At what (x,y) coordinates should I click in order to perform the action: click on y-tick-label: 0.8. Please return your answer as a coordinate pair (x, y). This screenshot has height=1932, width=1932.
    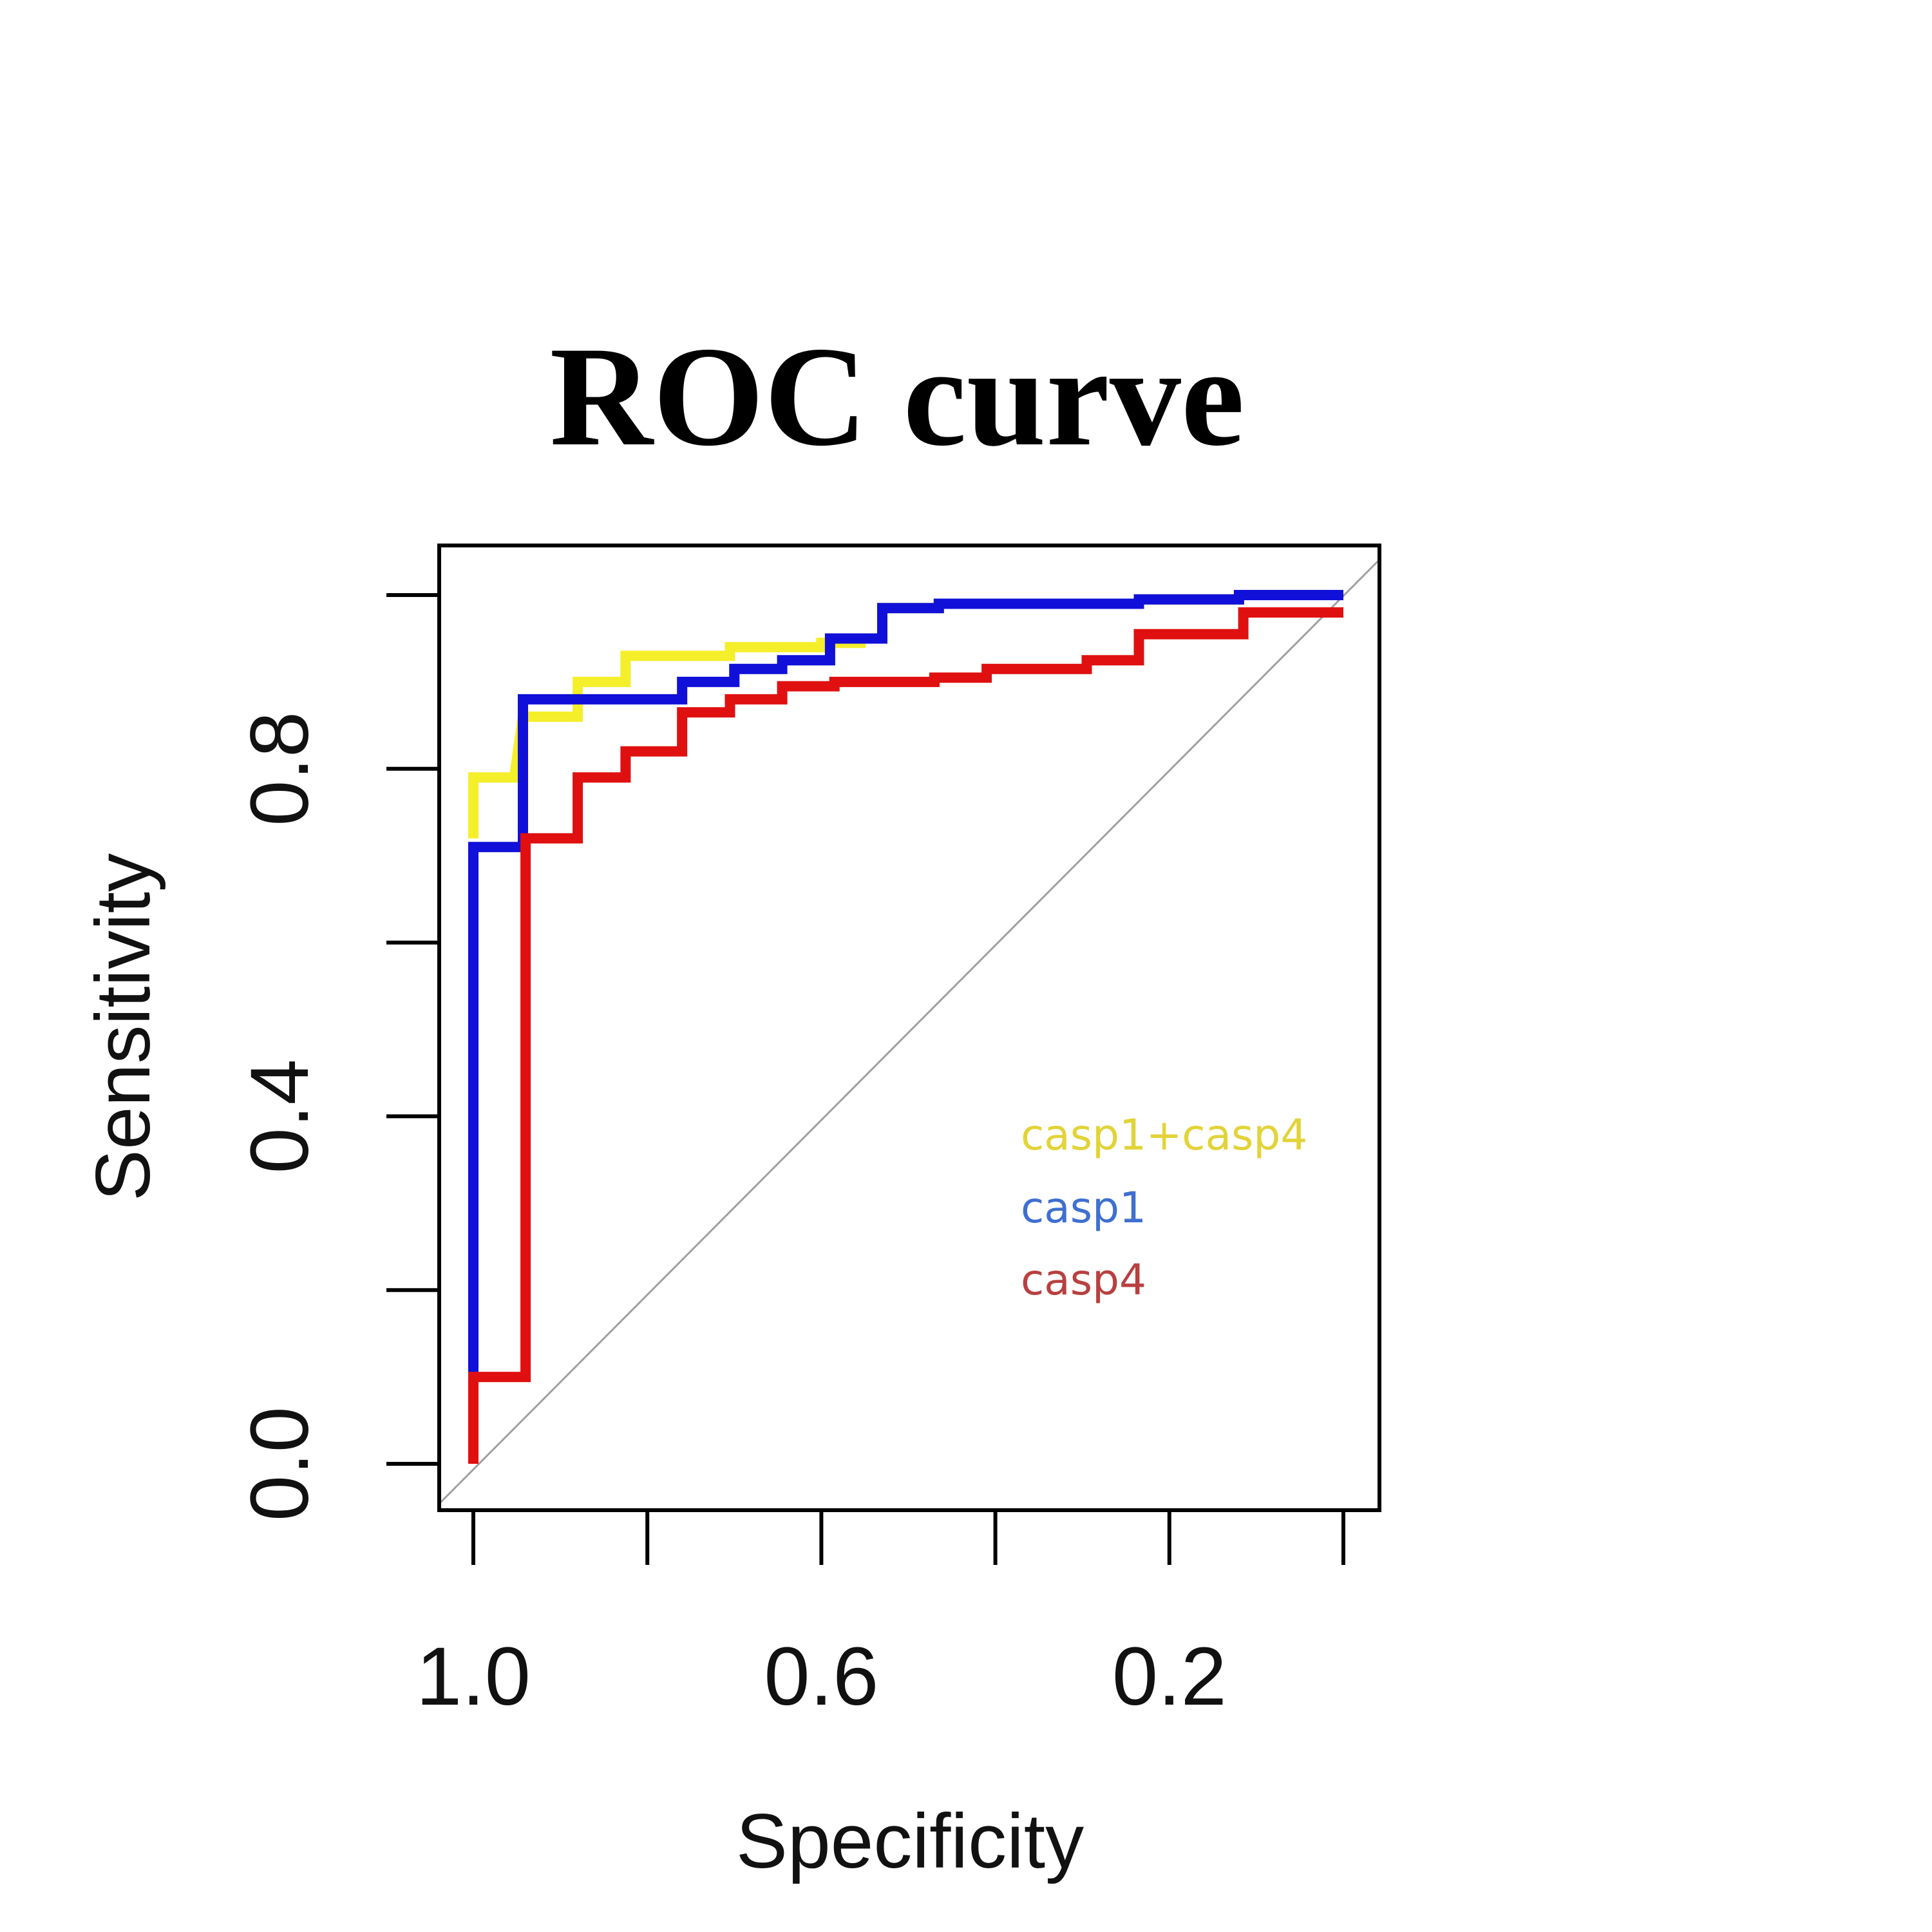
    Looking at the image, I should click on (280, 769).